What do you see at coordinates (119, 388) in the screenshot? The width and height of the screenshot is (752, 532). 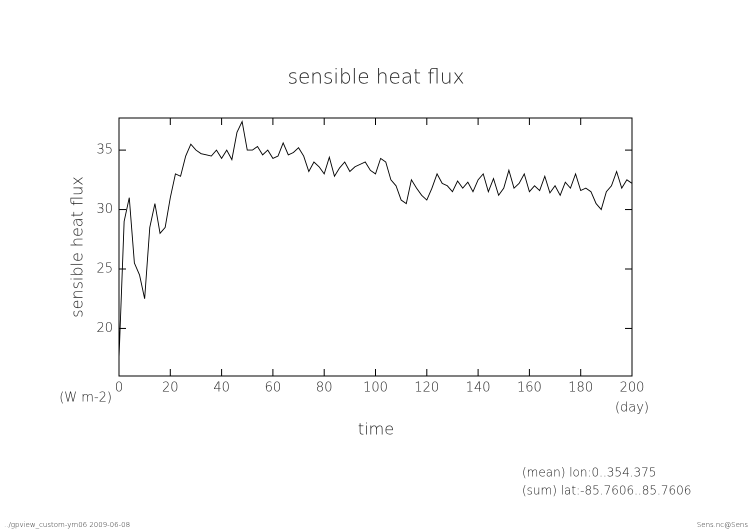 I see `x-tick-label: 0` at bounding box center [119, 388].